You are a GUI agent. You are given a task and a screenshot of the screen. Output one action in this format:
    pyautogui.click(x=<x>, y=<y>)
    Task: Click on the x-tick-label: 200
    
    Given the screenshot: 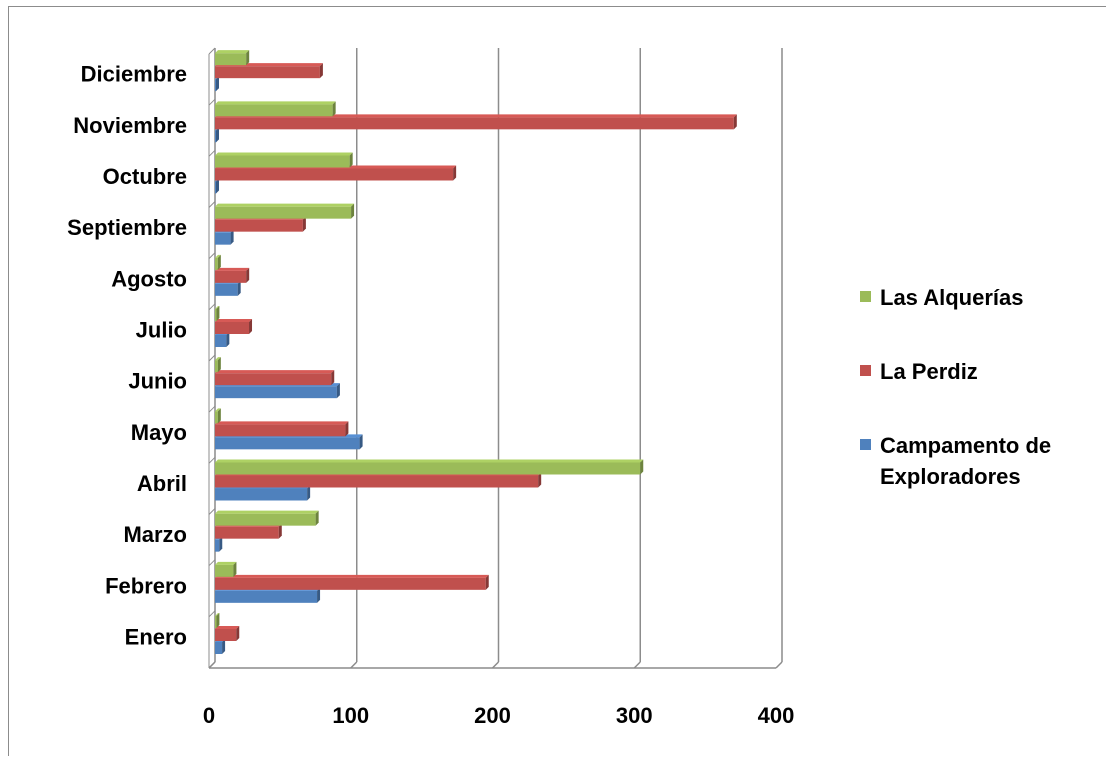 What is the action you would take?
    pyautogui.click(x=492, y=715)
    